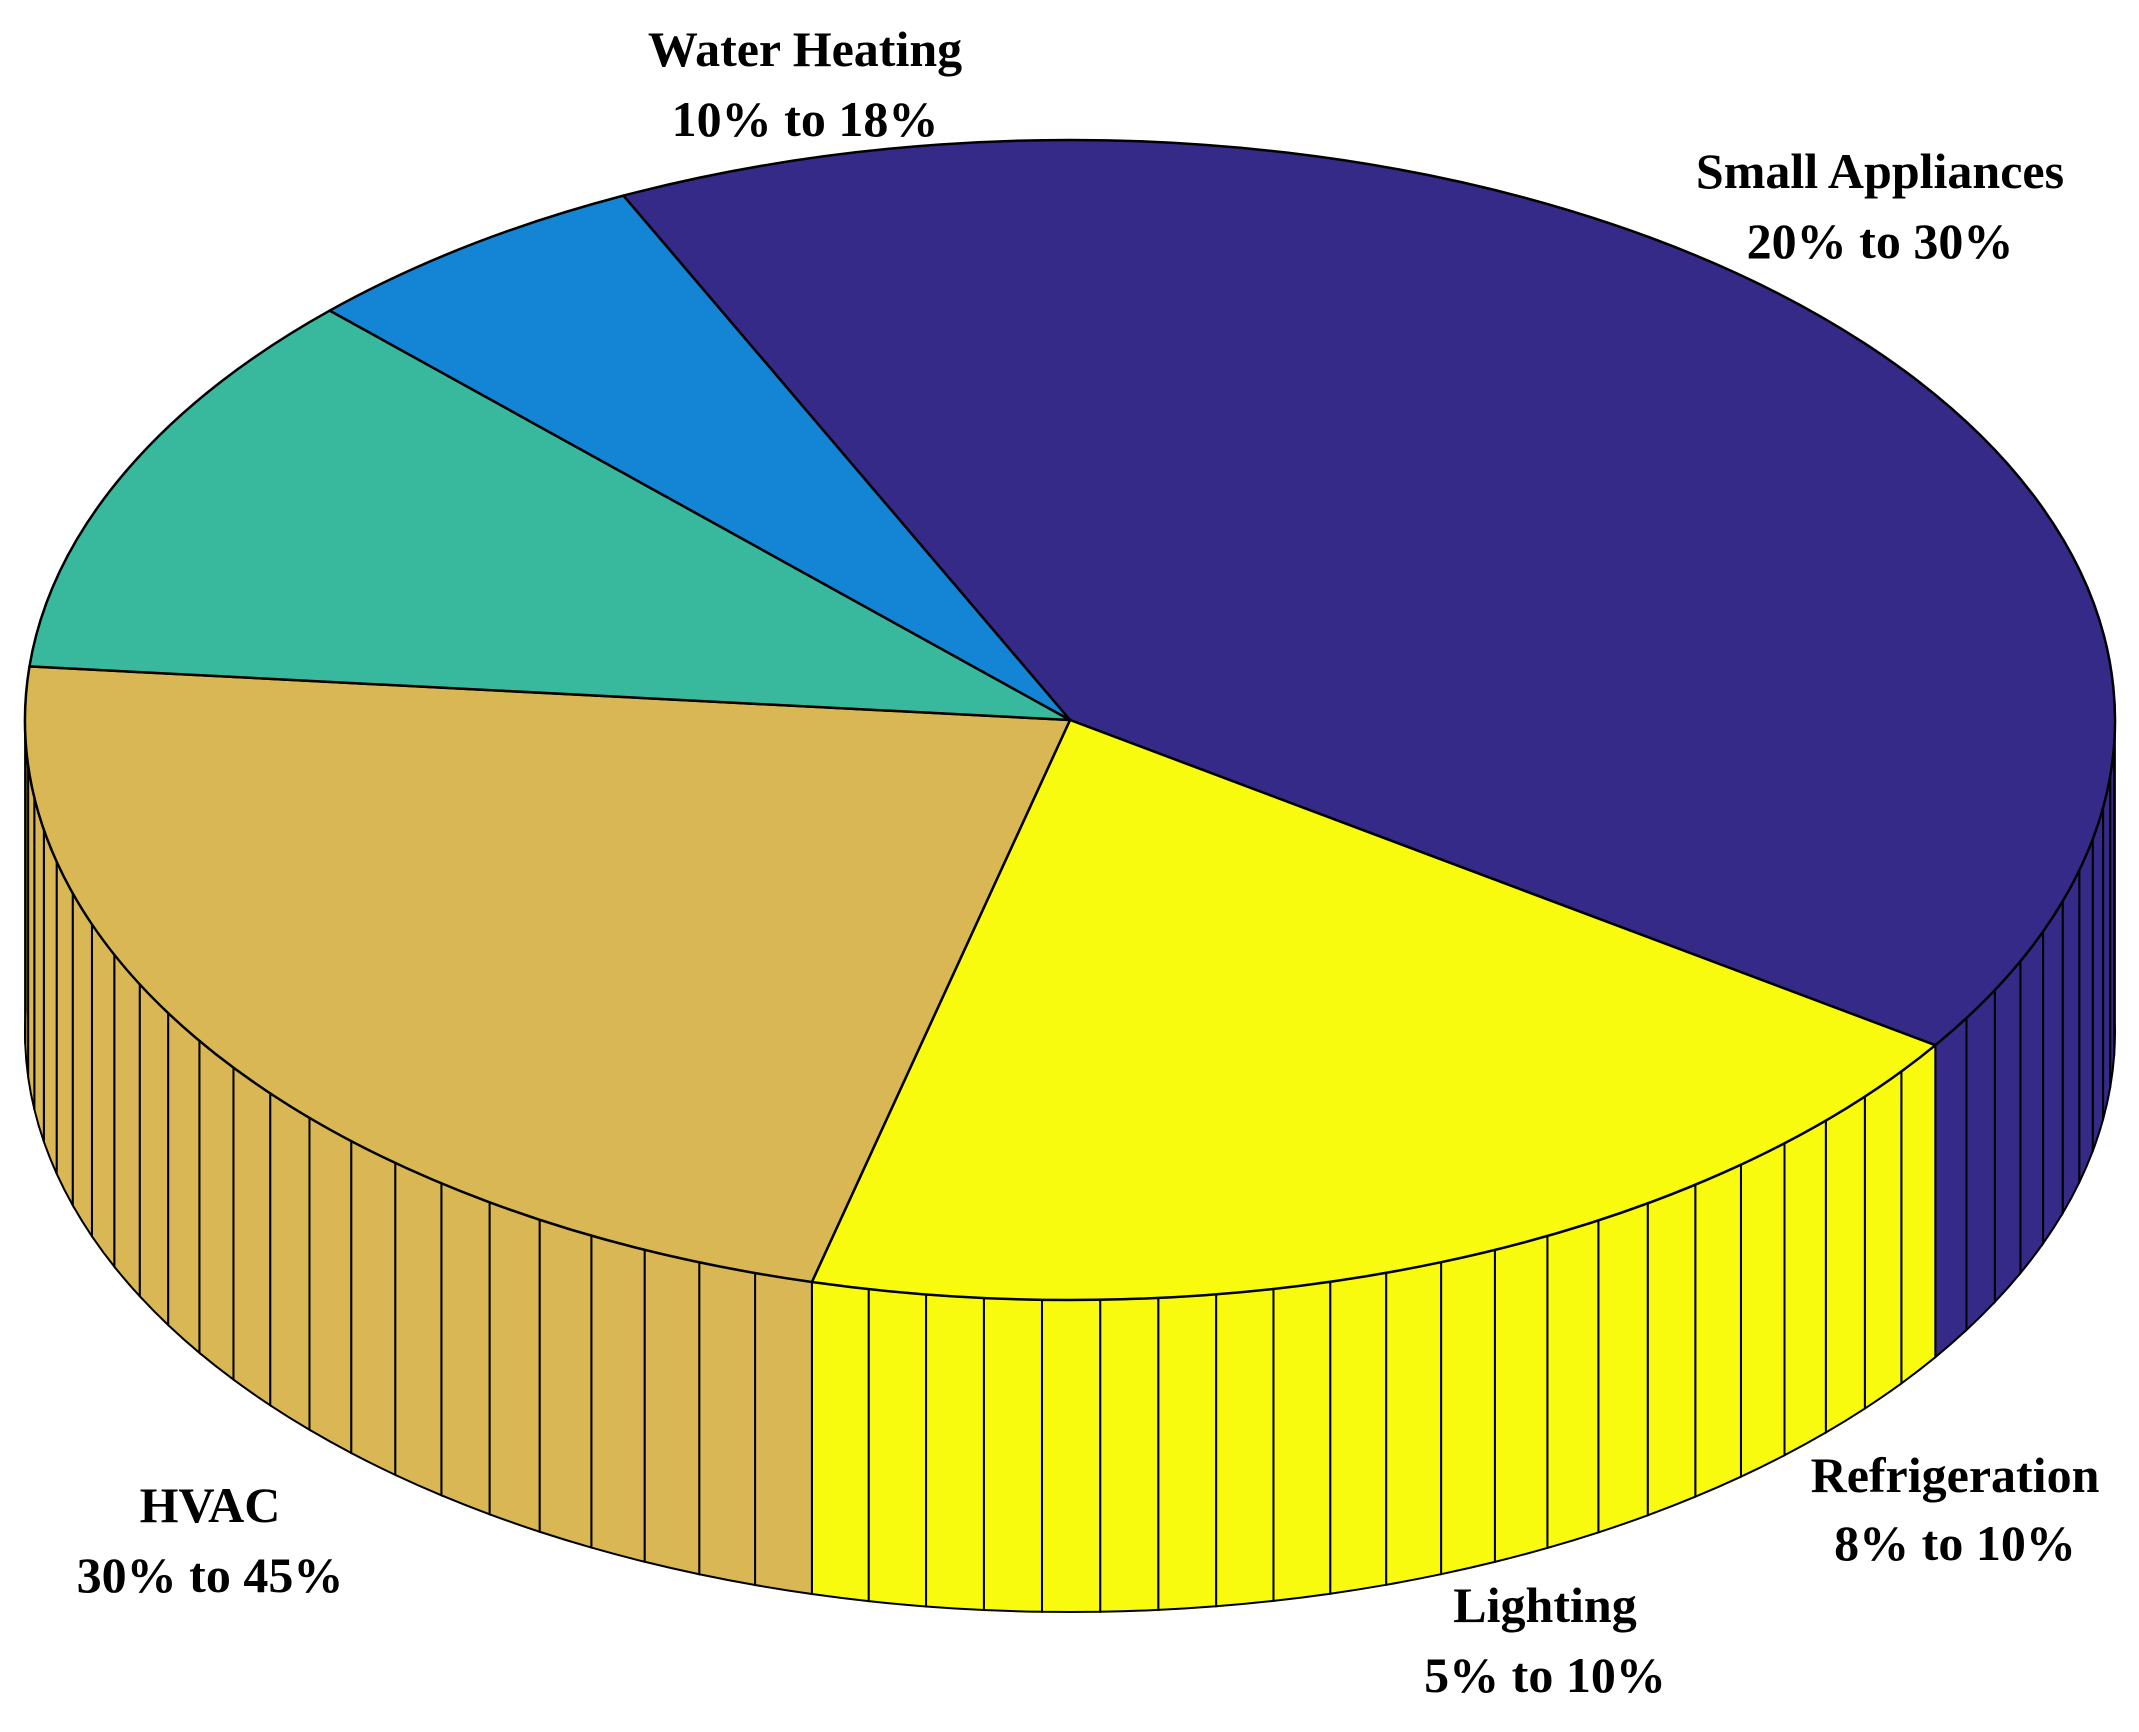 This screenshot has width=2139, height=1732. What do you see at coordinates (805, 49) in the screenshot?
I see `label-water-heating-name: Water Heating` at bounding box center [805, 49].